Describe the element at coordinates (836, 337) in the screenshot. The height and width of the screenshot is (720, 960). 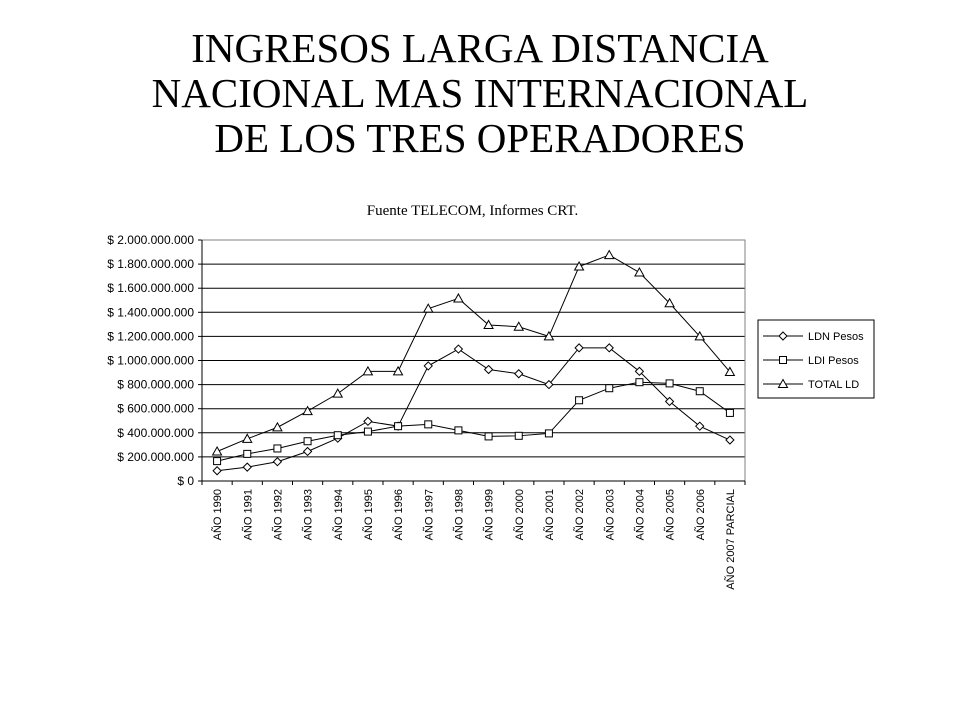
I see `legend-label: LDN Pesos` at that location.